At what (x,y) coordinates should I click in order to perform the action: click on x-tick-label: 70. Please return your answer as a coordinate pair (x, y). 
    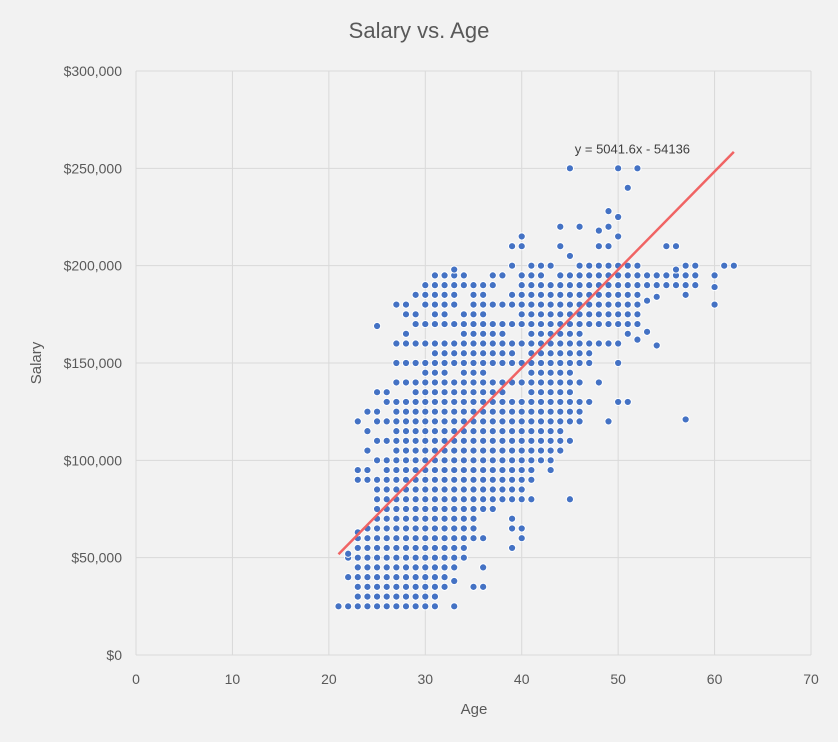
    Looking at the image, I should click on (811, 679).